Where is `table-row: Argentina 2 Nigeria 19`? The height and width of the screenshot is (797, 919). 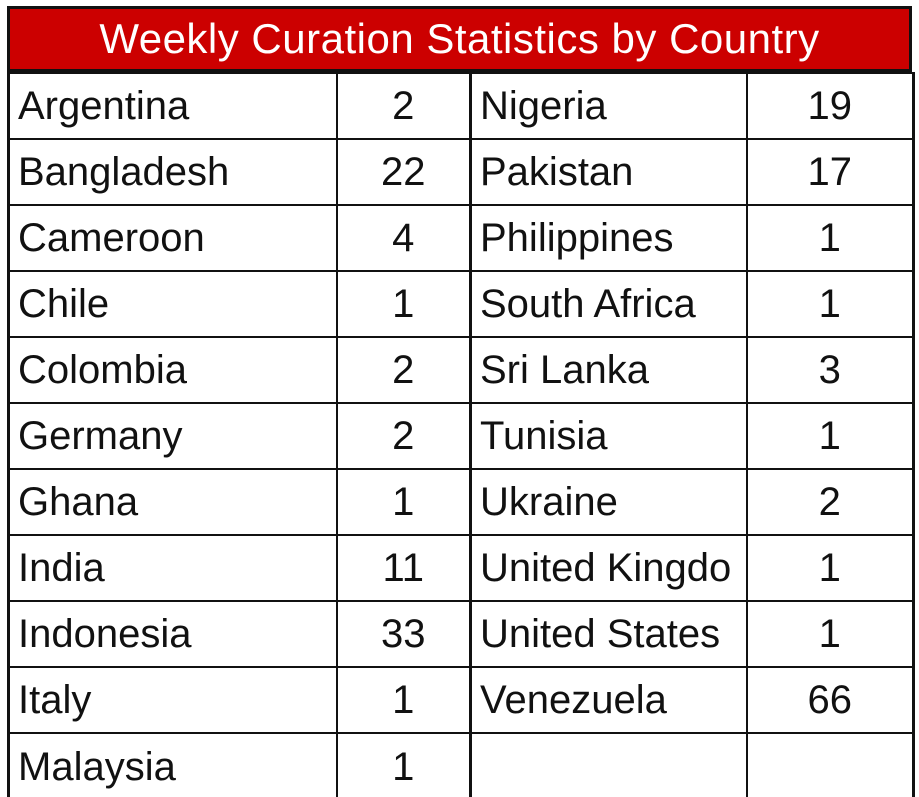 table-row: Argentina 2 Nigeria 19 is located at coordinates (461, 106).